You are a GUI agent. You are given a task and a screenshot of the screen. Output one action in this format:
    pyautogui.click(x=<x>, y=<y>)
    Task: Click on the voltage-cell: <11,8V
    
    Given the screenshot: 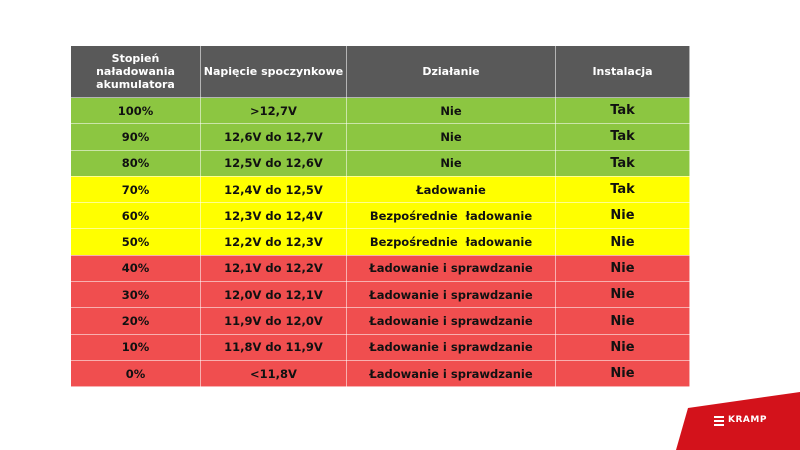 What is the action you would take?
    pyautogui.click(x=273, y=373)
    